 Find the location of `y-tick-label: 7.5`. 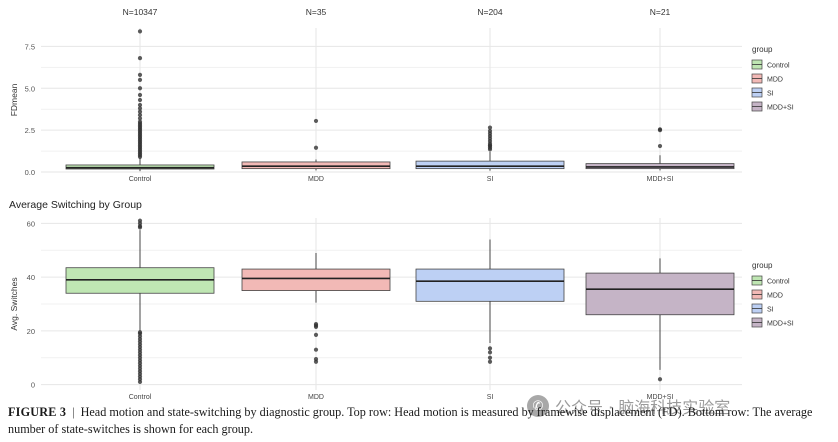

y-tick-label: 7.5 is located at coordinates (30, 46).